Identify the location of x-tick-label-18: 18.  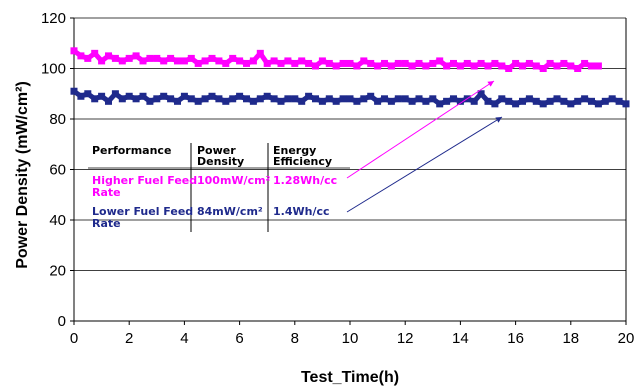
(570, 338).